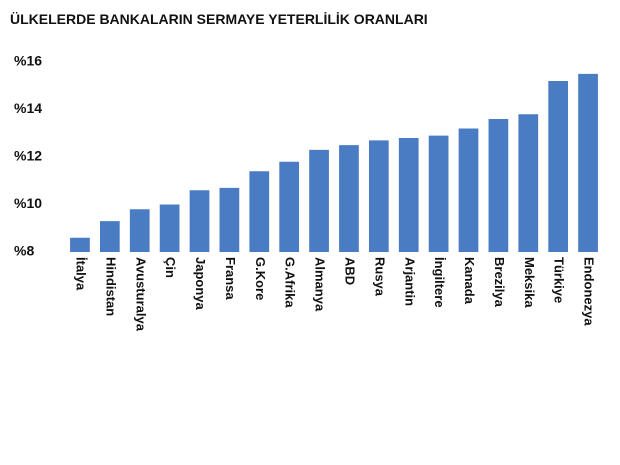 The height and width of the screenshot is (465, 620). Describe the element at coordinates (81, 274) in the screenshot. I see `x-tick-label: İtalya` at that location.